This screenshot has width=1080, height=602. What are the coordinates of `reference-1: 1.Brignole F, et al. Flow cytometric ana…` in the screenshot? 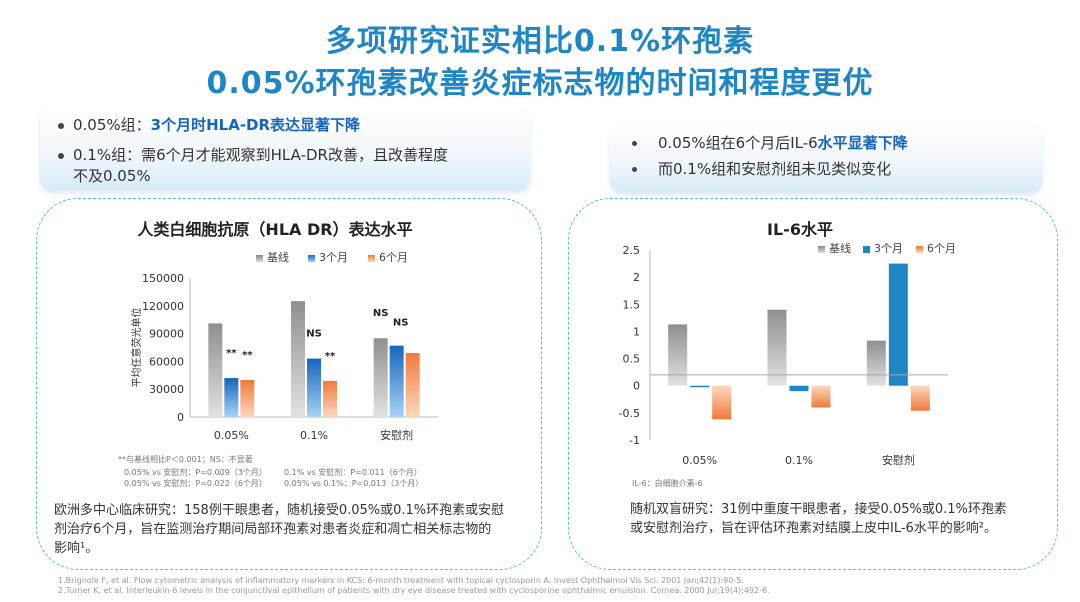 It's located at (401, 580).